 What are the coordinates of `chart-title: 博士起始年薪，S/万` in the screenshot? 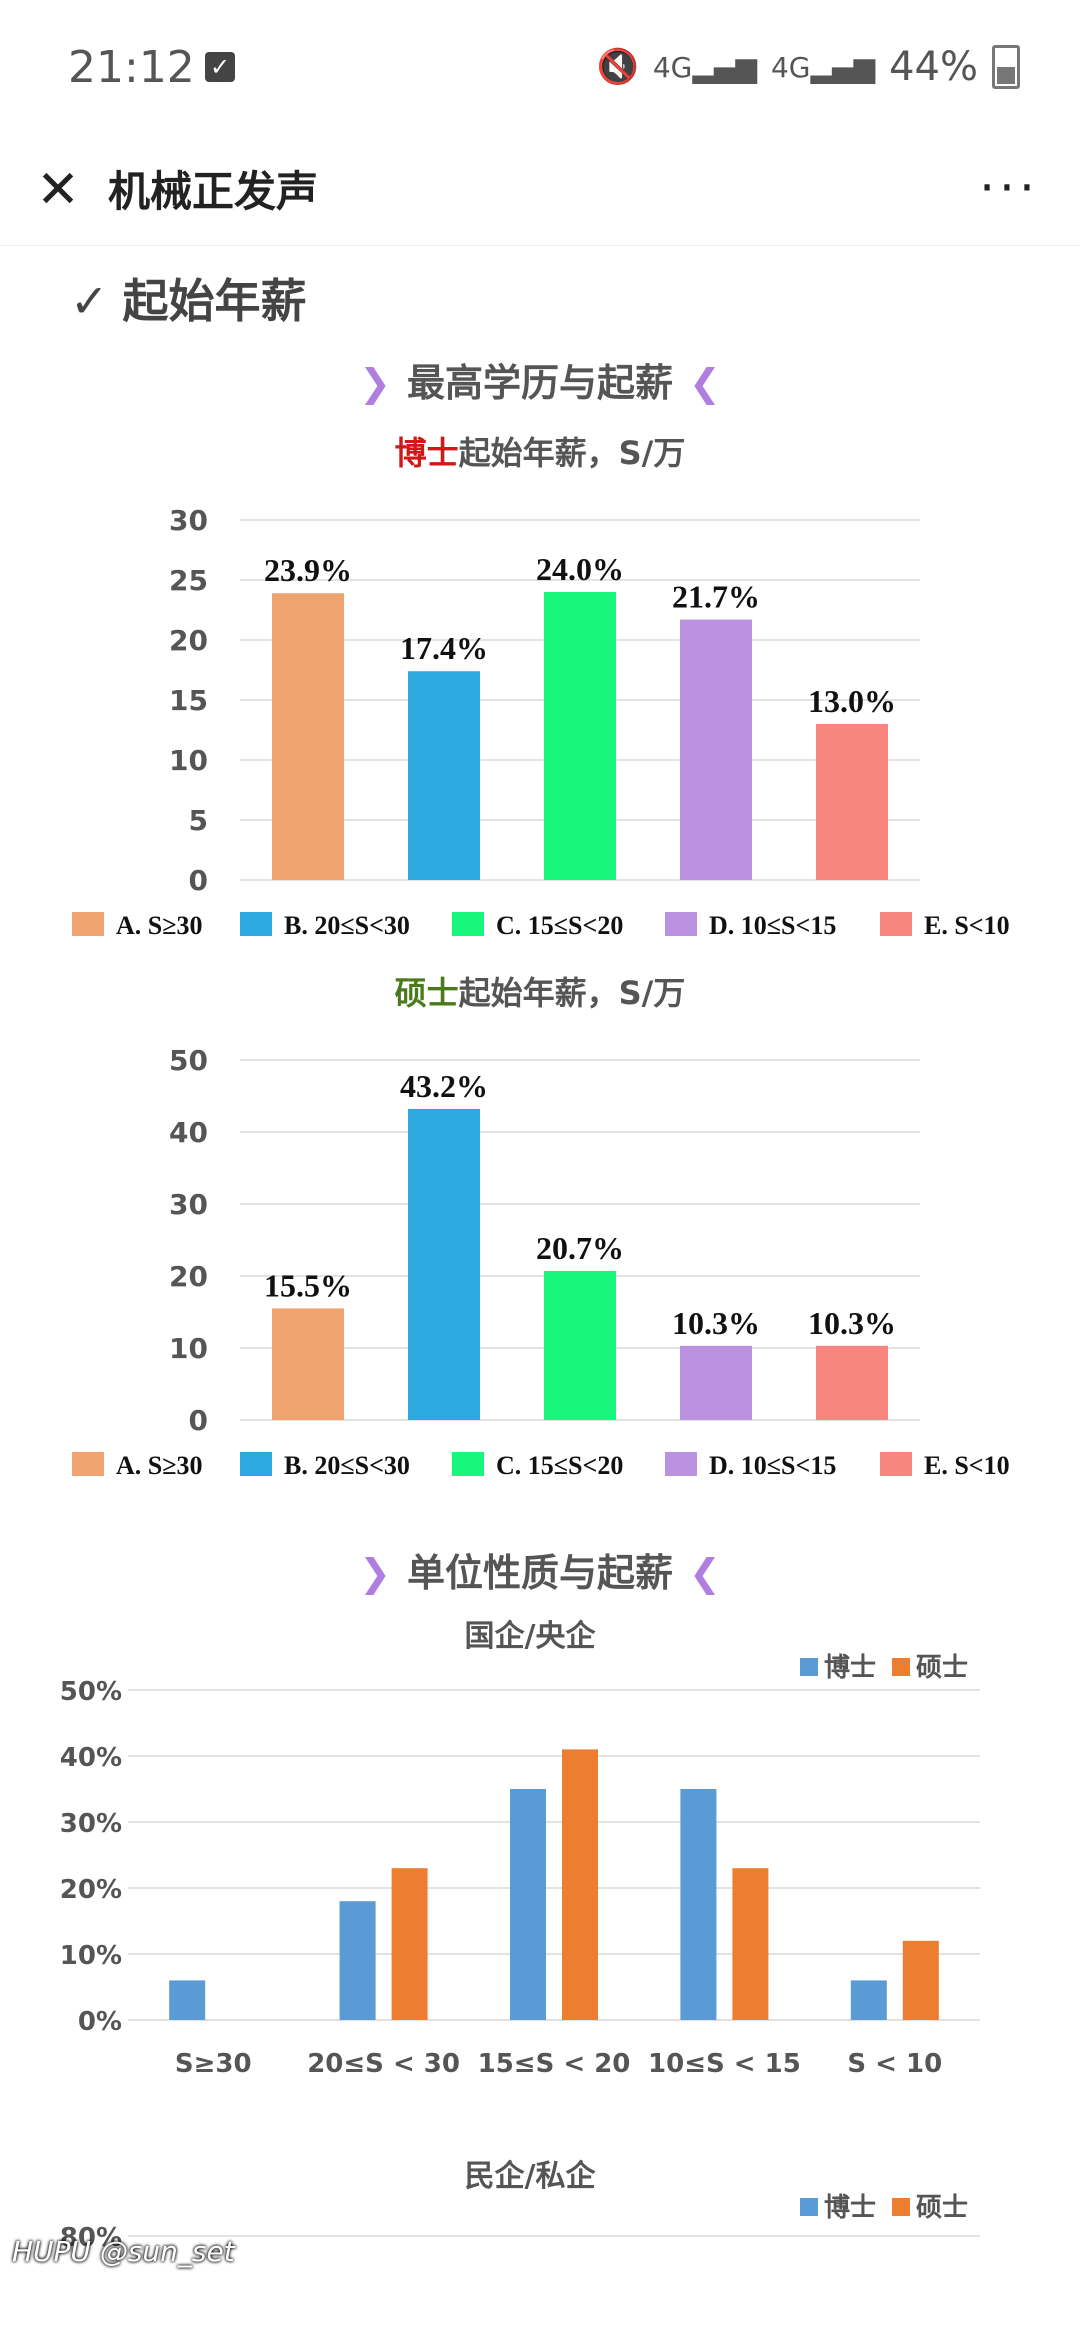 It's located at (540, 453).